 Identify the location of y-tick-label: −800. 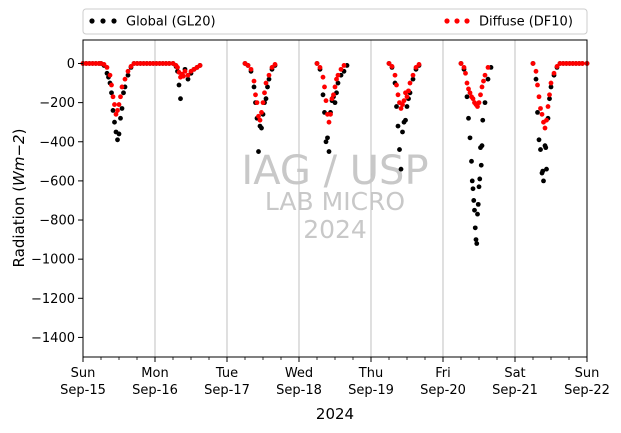
(57, 221).